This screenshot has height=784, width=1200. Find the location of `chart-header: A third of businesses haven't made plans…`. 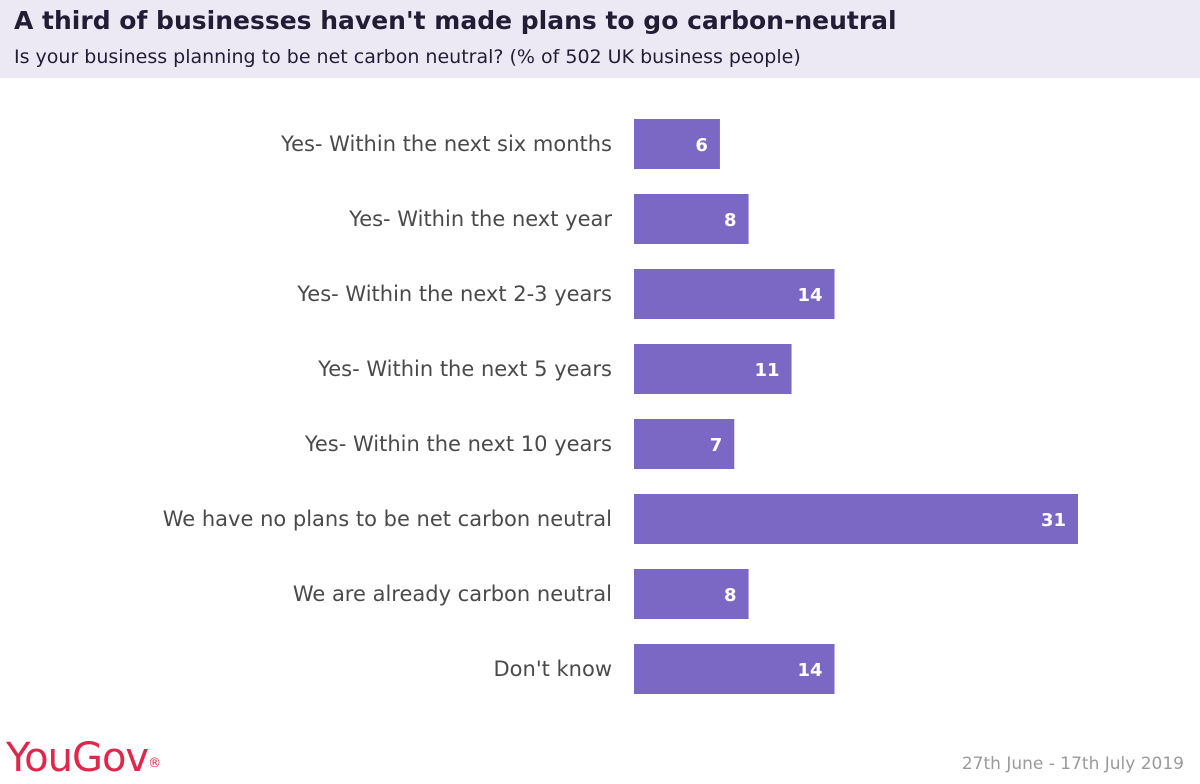

chart-header: A third of businesses haven't made plans… is located at coordinates (600, 39).